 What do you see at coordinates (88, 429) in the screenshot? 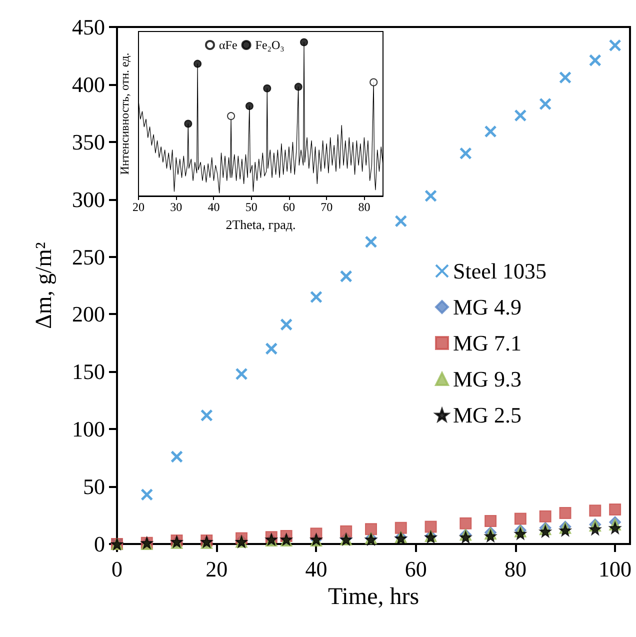
I see `y-tick-label: 100` at bounding box center [88, 429].